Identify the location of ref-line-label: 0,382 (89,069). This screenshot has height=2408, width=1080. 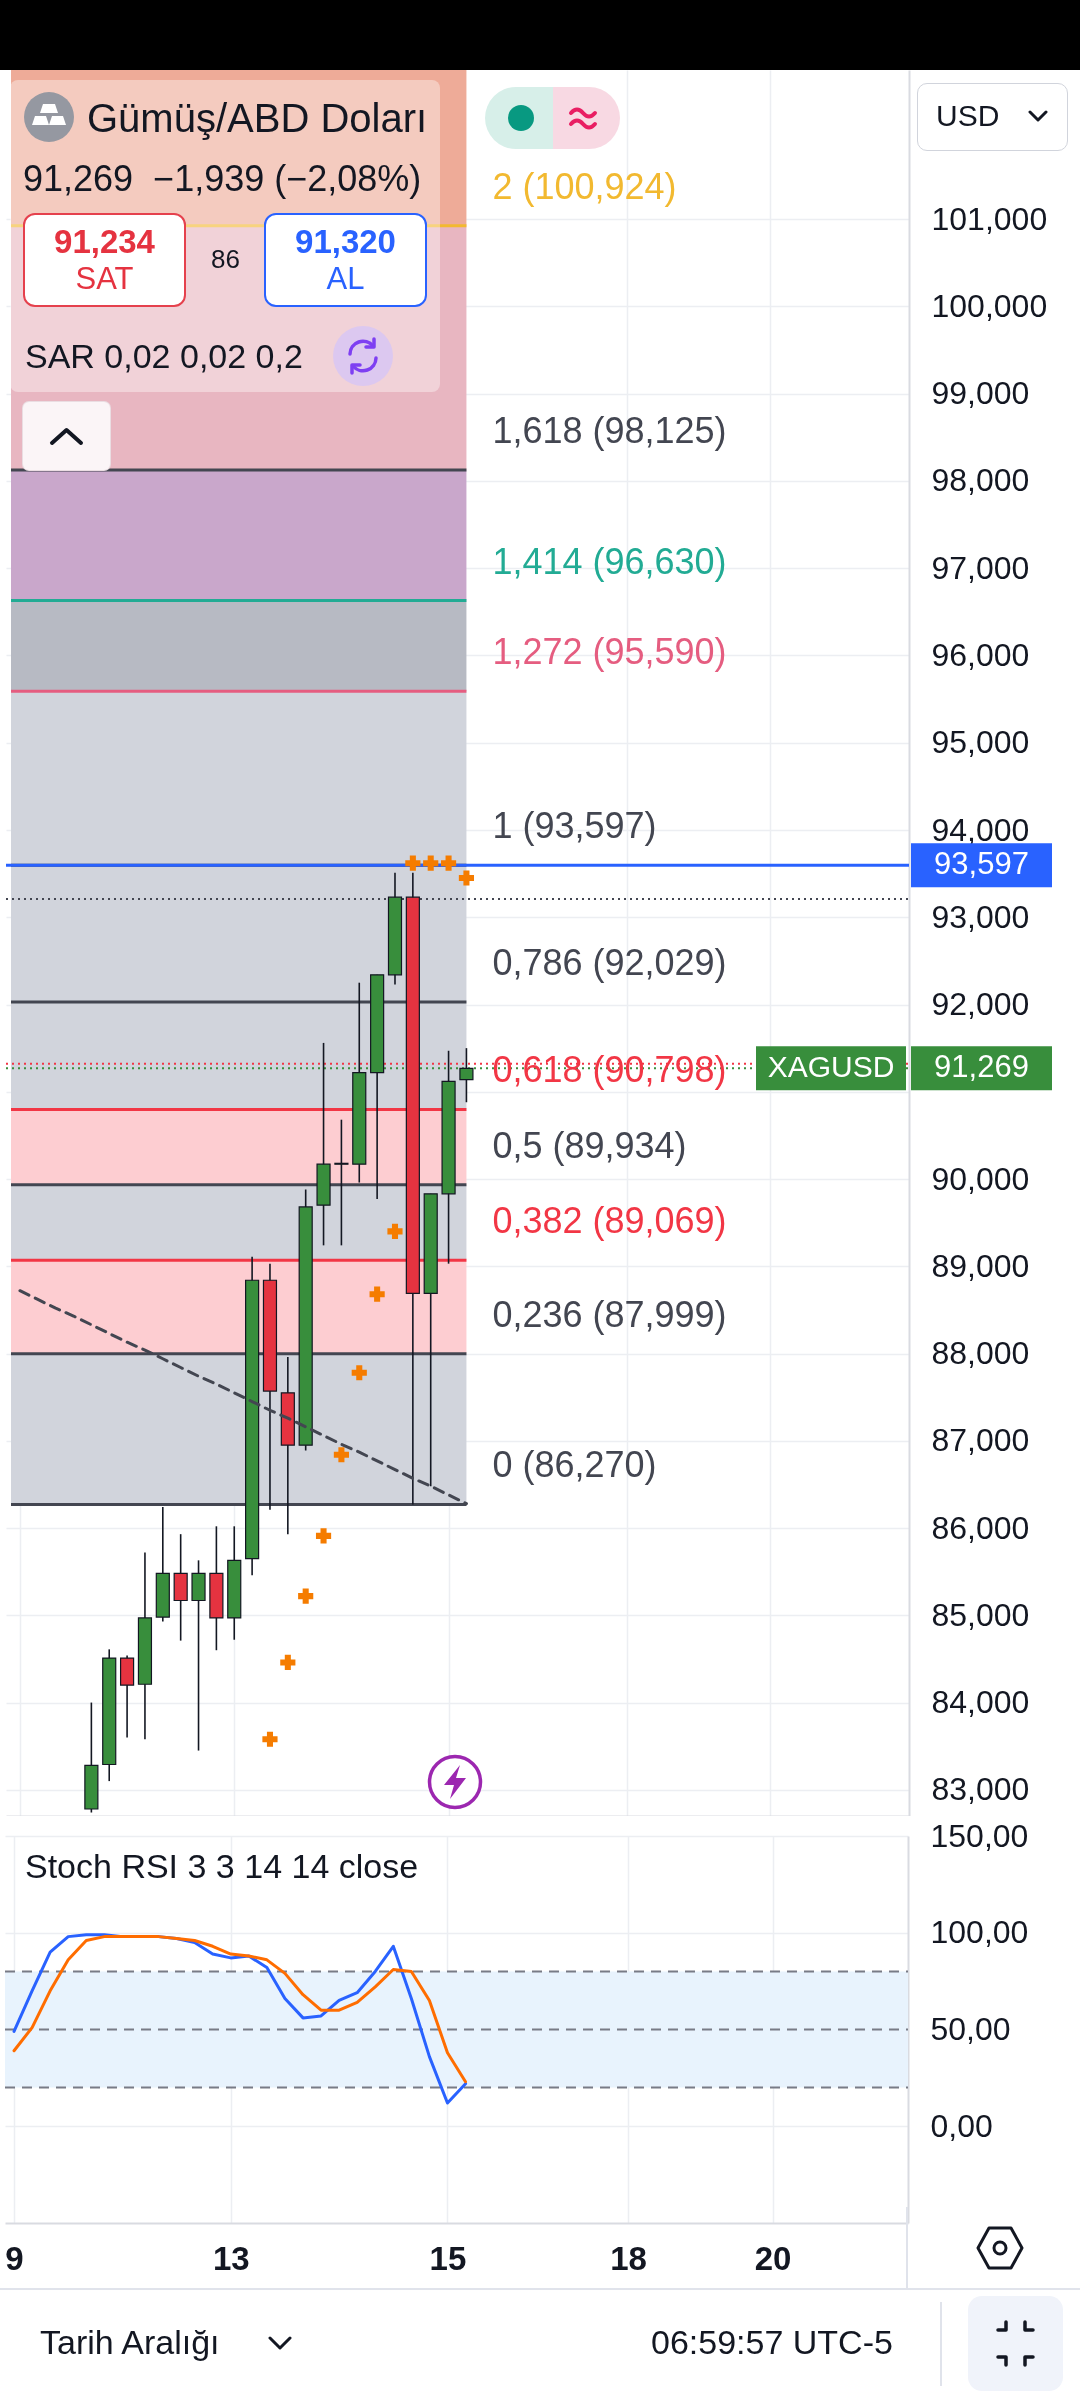
(609, 1221).